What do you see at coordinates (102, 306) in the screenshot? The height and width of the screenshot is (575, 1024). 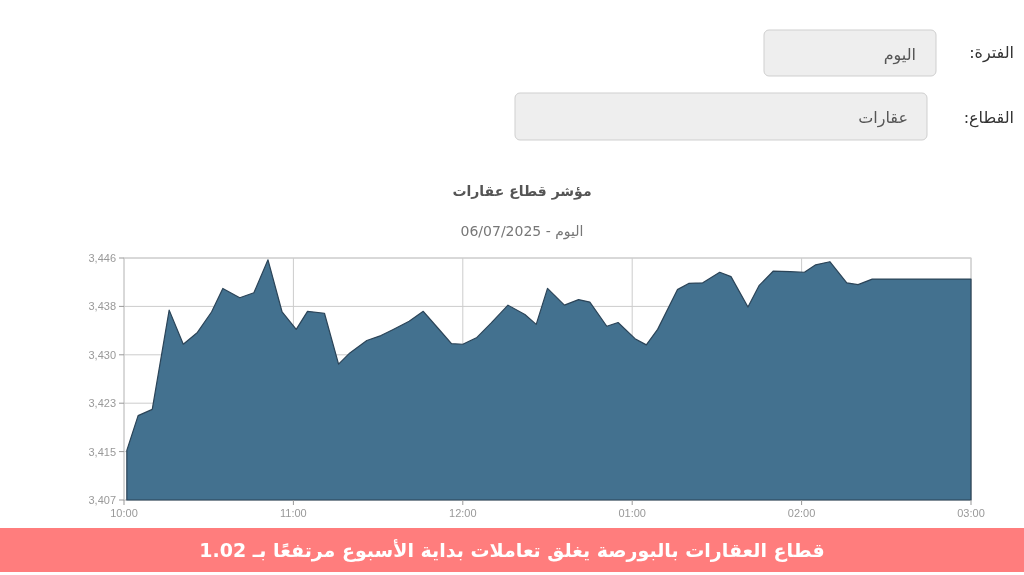 I see `y-tick-label: 3,438` at bounding box center [102, 306].